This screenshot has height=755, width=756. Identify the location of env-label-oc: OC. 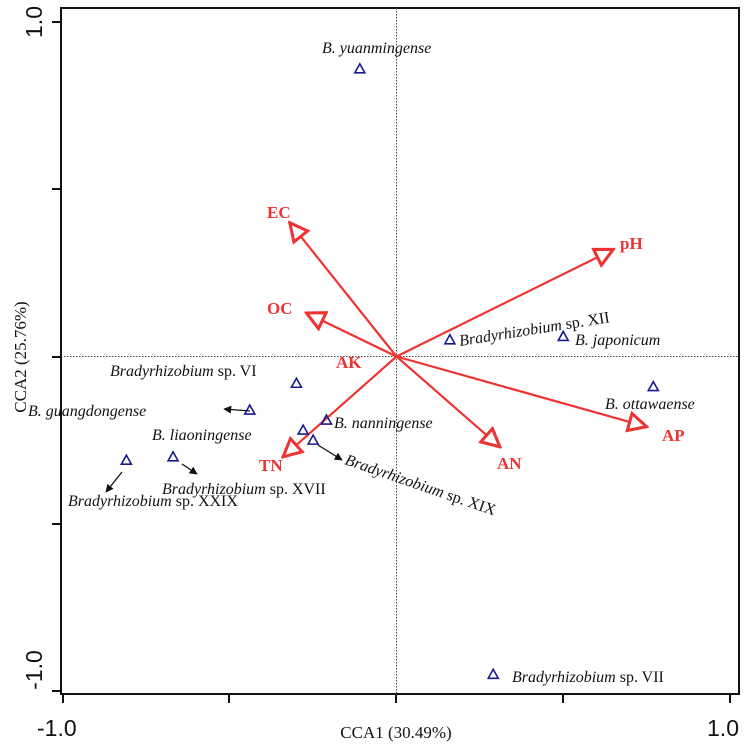
(280, 308).